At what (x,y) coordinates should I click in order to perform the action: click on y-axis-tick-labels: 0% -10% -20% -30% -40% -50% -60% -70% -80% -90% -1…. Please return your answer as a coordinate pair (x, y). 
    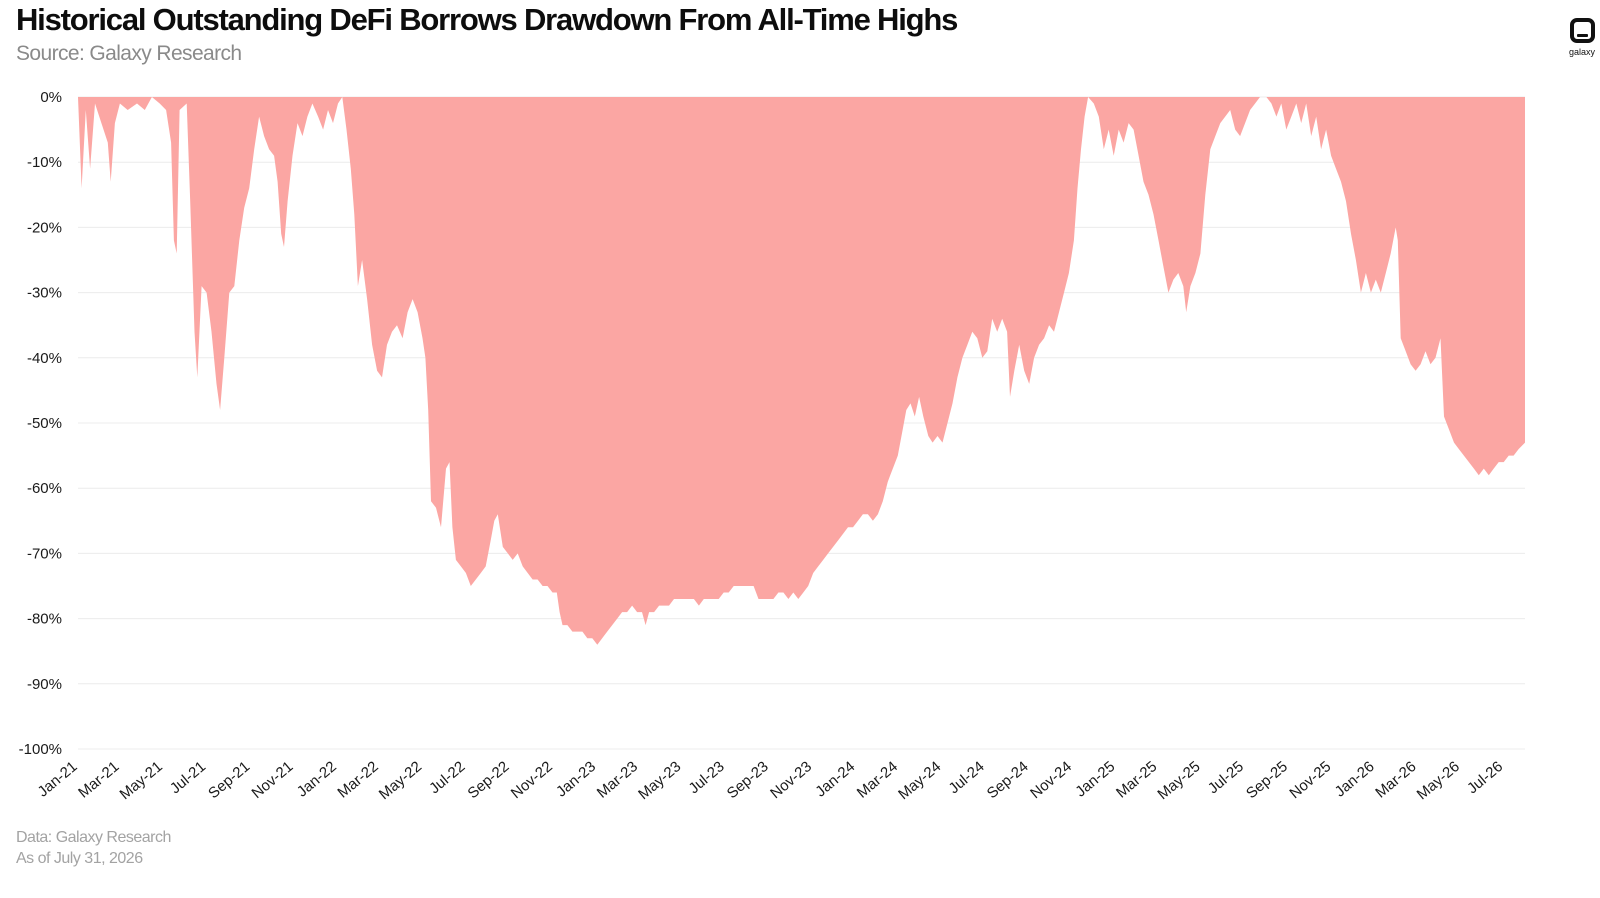
    Looking at the image, I should click on (40, 423).